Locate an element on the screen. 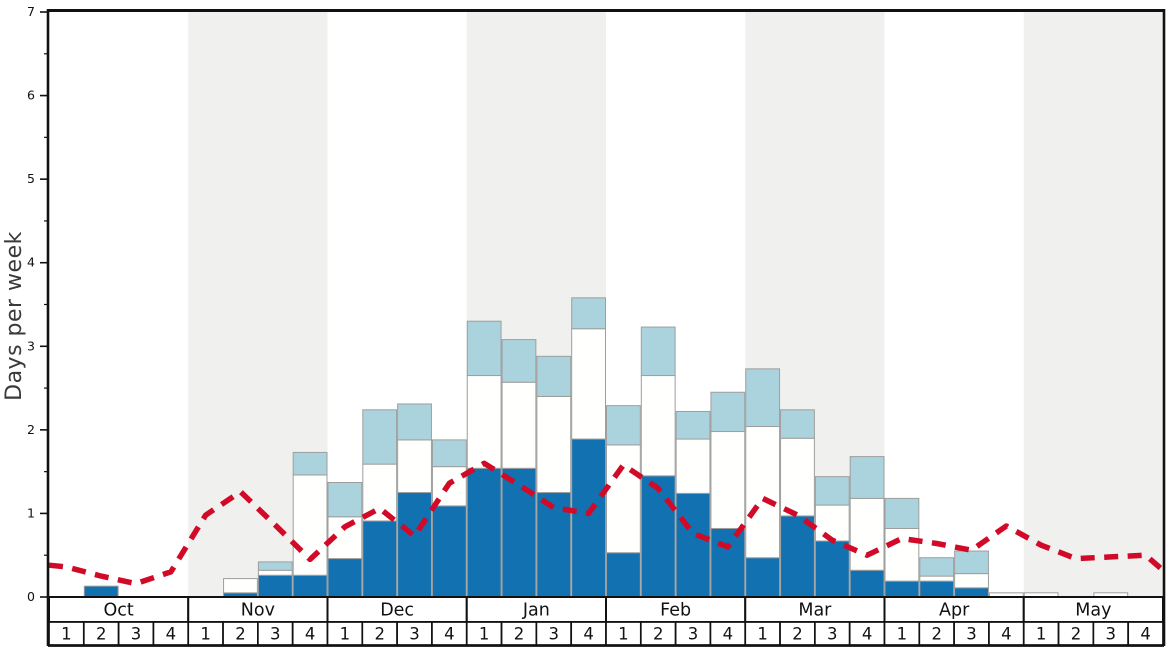  week-label-mar-1: 1 is located at coordinates (762, 634).